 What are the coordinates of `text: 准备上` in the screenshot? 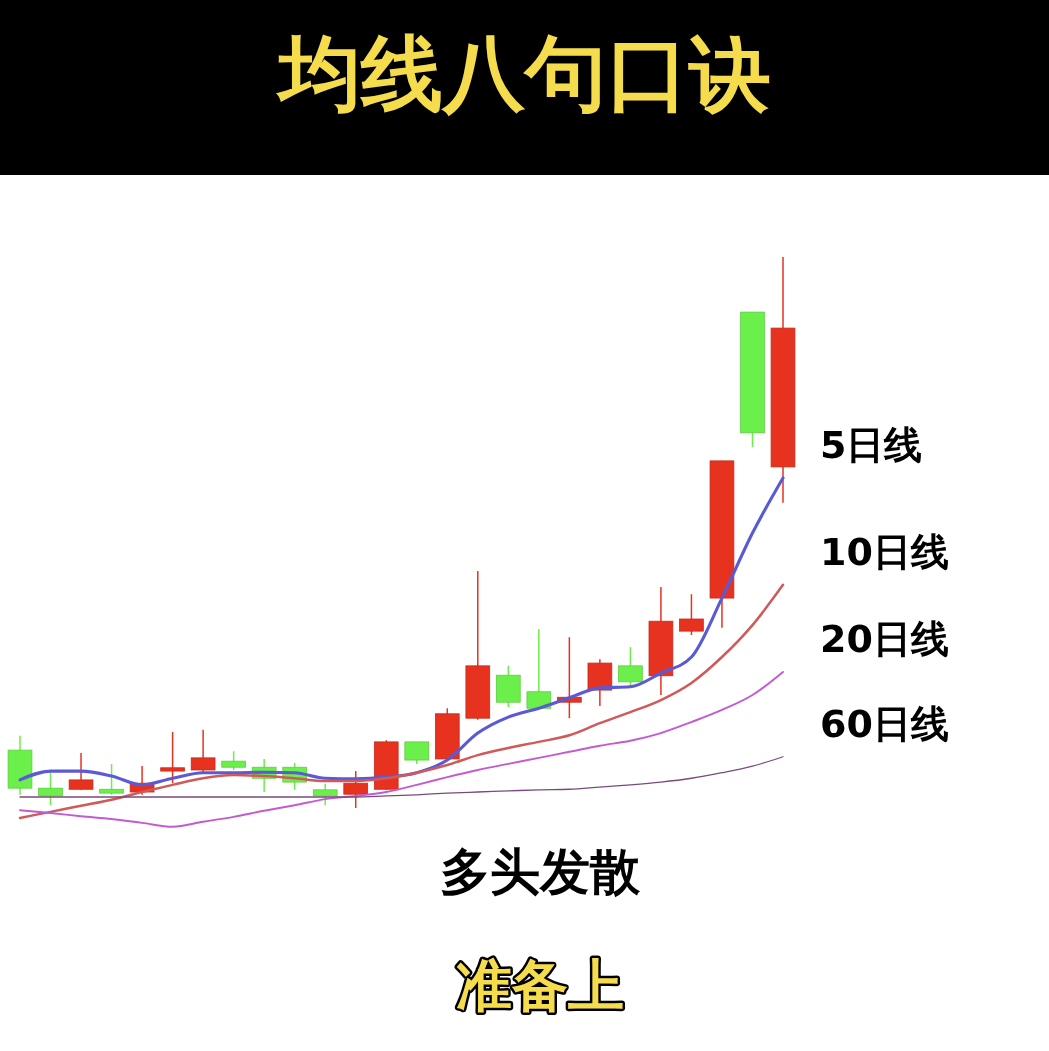 It's located at (540, 986).